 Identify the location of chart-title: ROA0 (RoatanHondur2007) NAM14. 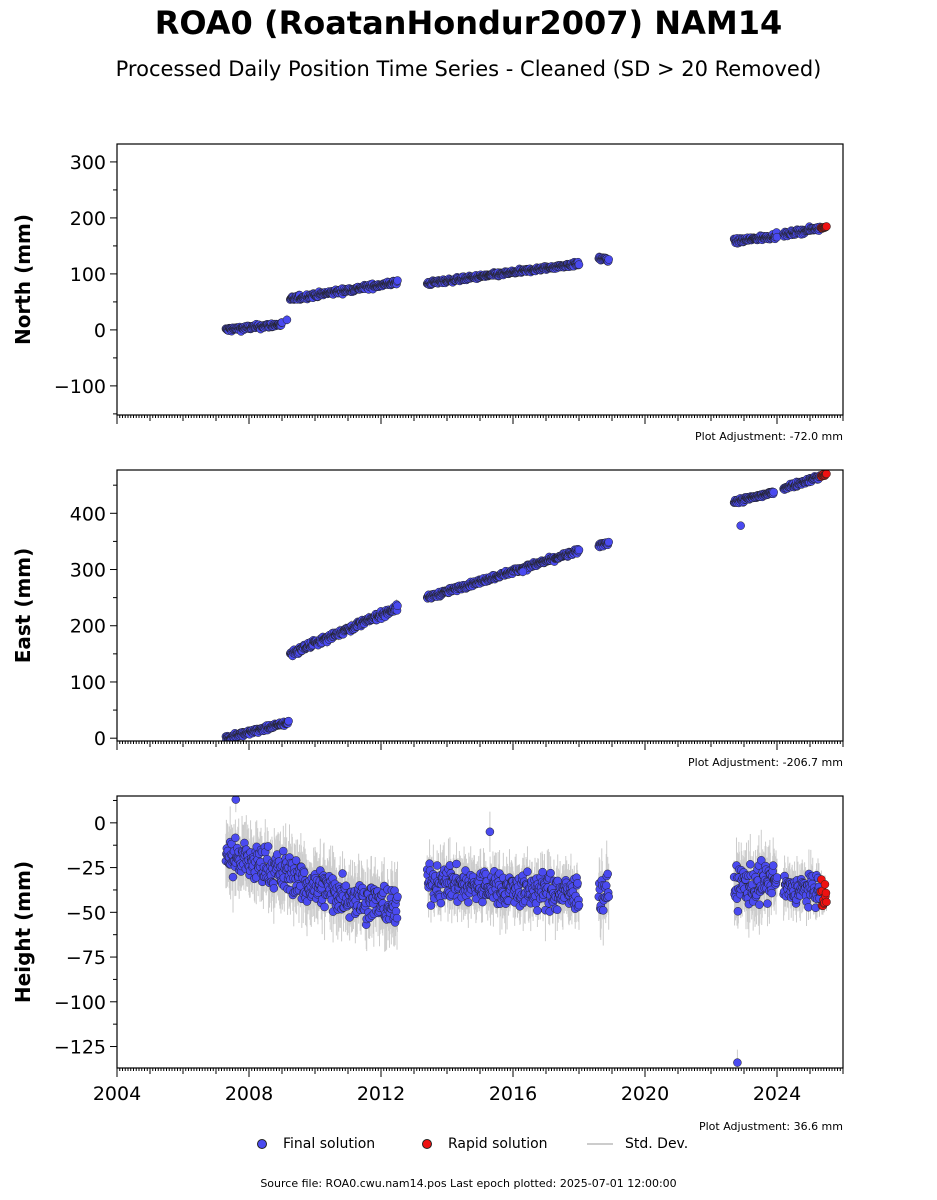
(468, 23).